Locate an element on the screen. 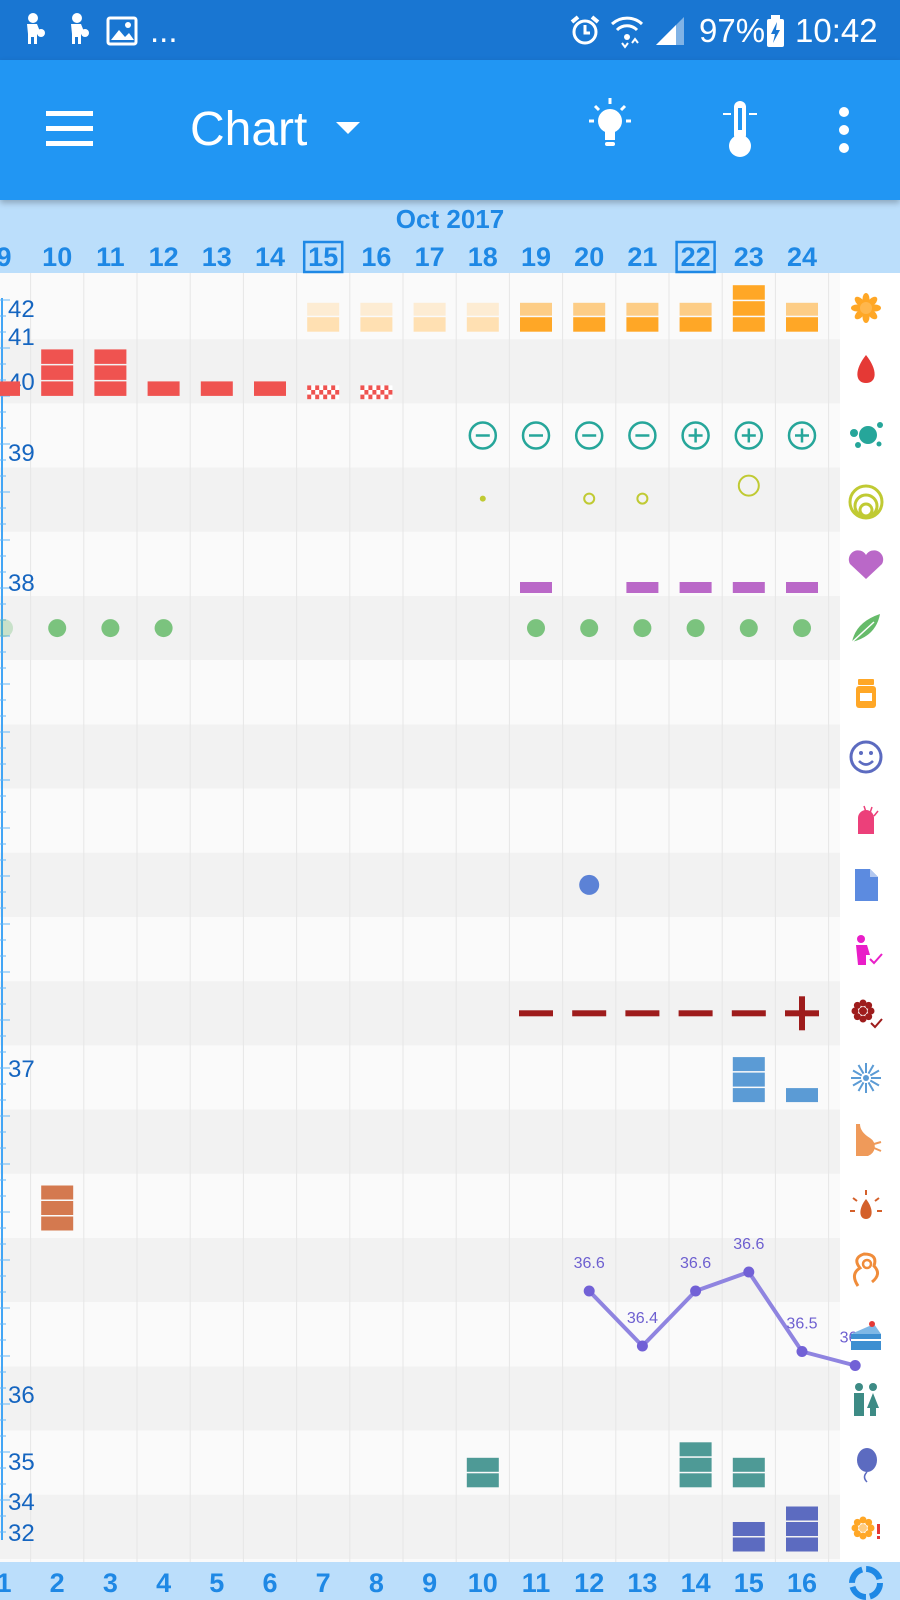  thermometer-icon is located at coordinates (740, 129).